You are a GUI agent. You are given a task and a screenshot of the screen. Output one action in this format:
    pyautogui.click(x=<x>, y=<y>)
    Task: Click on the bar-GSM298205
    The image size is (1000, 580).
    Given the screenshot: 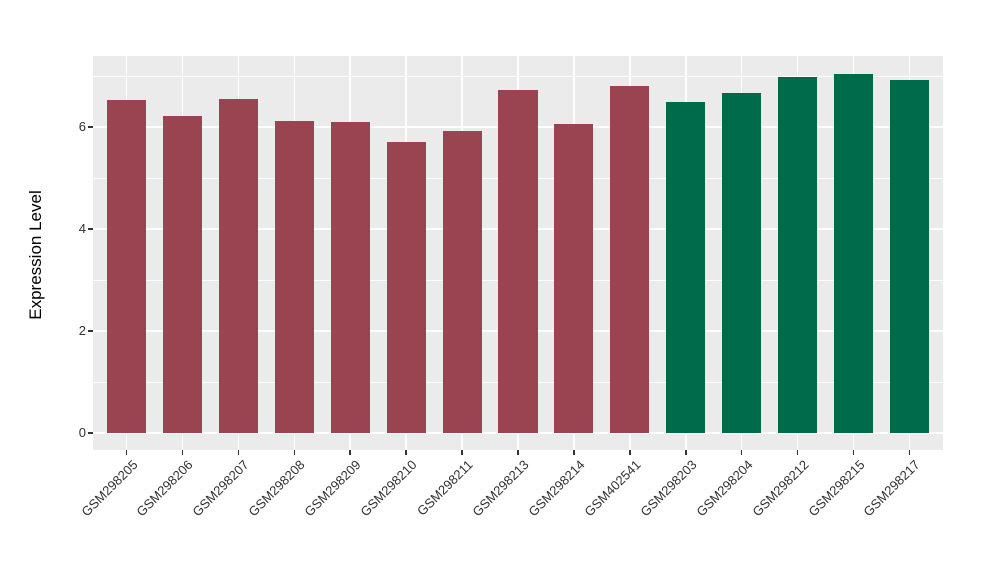 What is the action you would take?
    pyautogui.click(x=126, y=266)
    